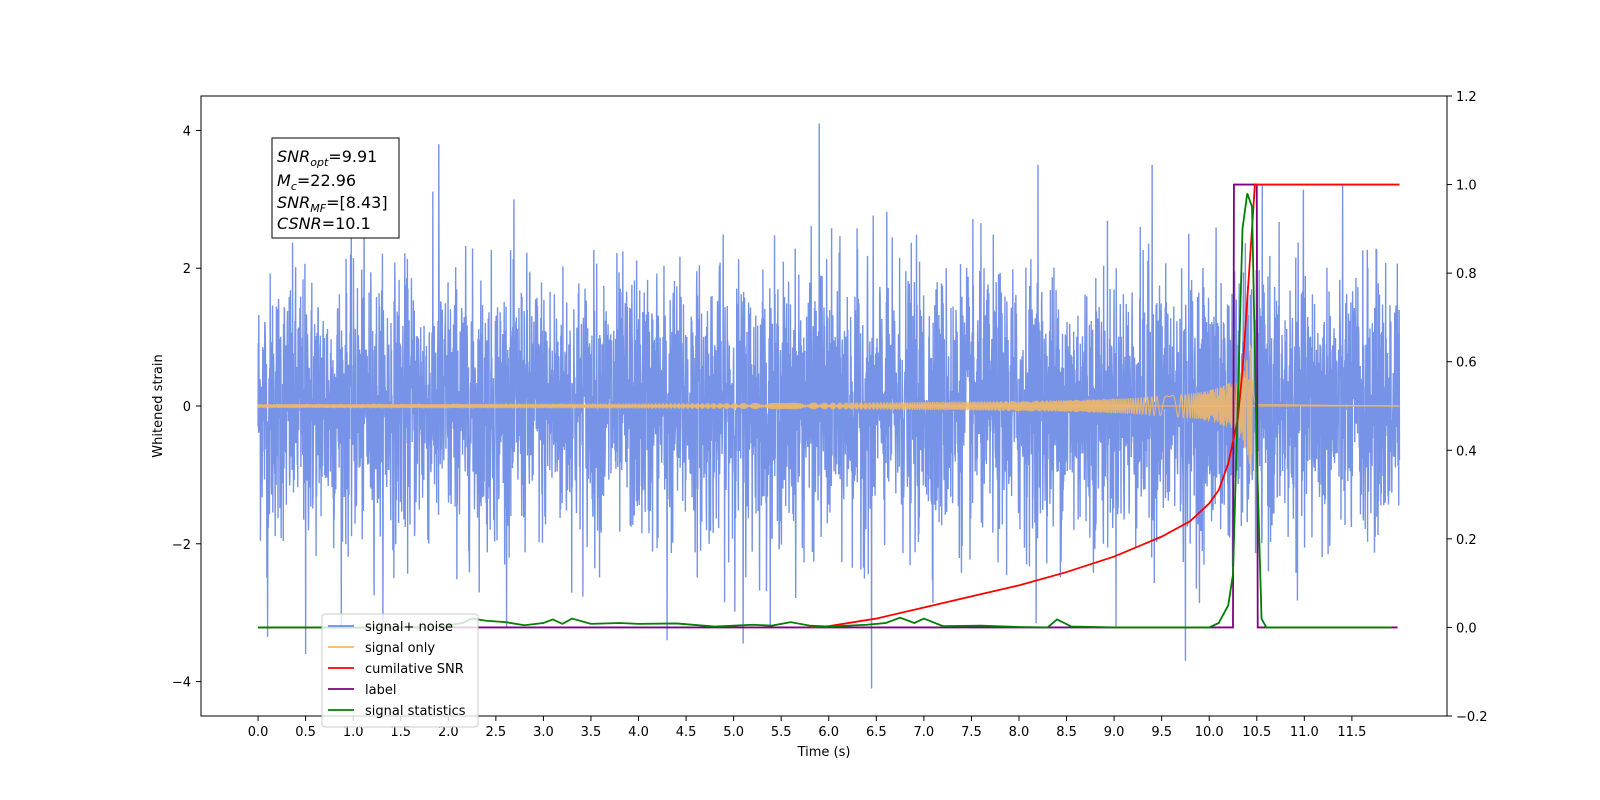 The image size is (1600, 800). I want to click on annotation-frame, so click(335, 188).